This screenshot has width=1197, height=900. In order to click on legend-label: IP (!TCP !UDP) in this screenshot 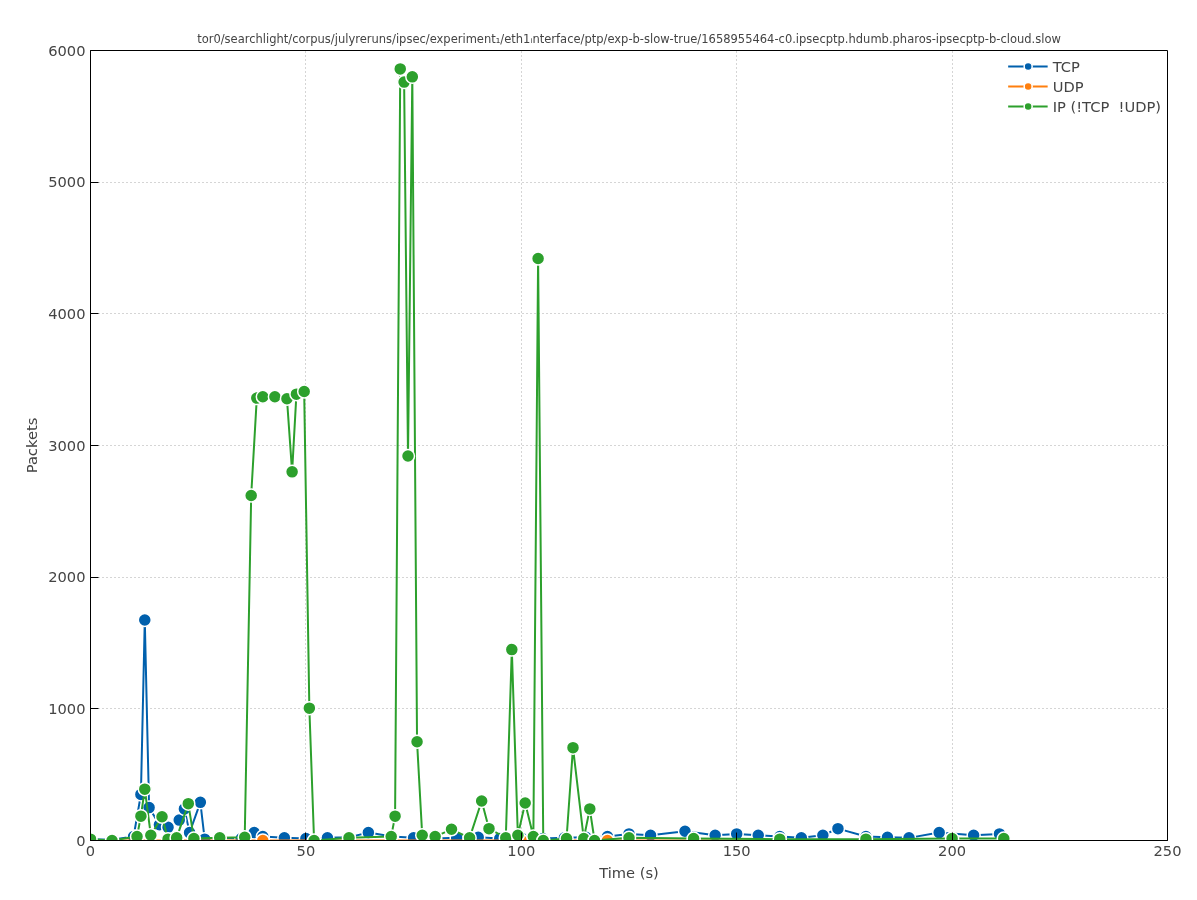, I will do `click(1106, 106)`.